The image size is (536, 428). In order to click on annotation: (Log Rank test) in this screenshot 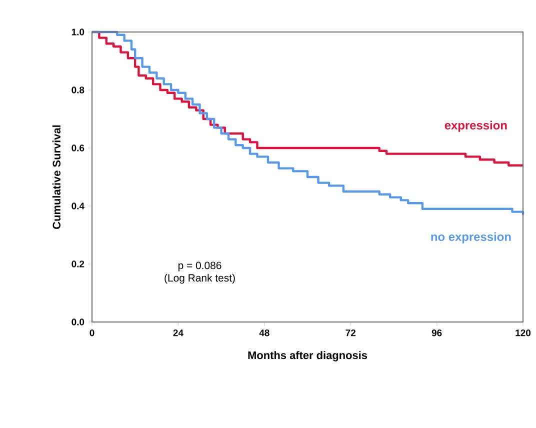, I will do `click(199, 279)`.